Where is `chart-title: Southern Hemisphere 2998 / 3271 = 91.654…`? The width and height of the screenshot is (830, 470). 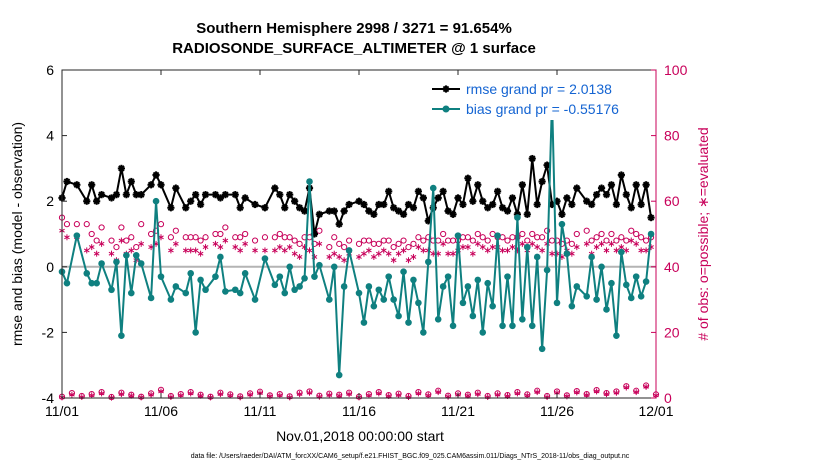 chart-title: Southern Hemisphere 2998 / 3271 = 91.654… is located at coordinates (354, 28).